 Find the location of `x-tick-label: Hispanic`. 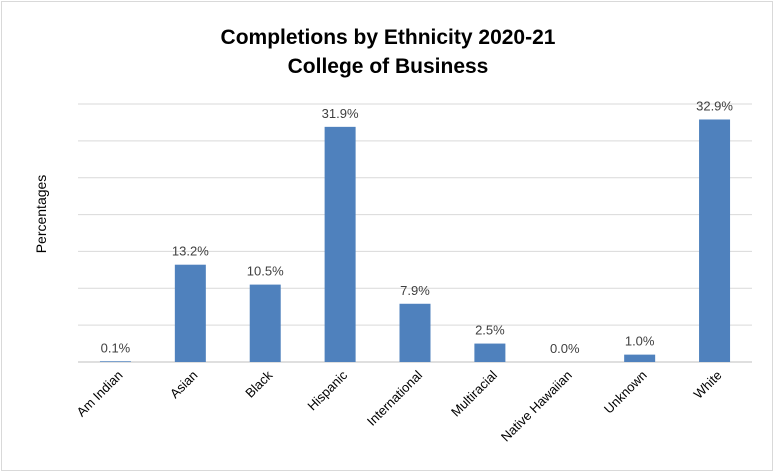

x-tick-label: Hispanic is located at coordinates (327, 390).